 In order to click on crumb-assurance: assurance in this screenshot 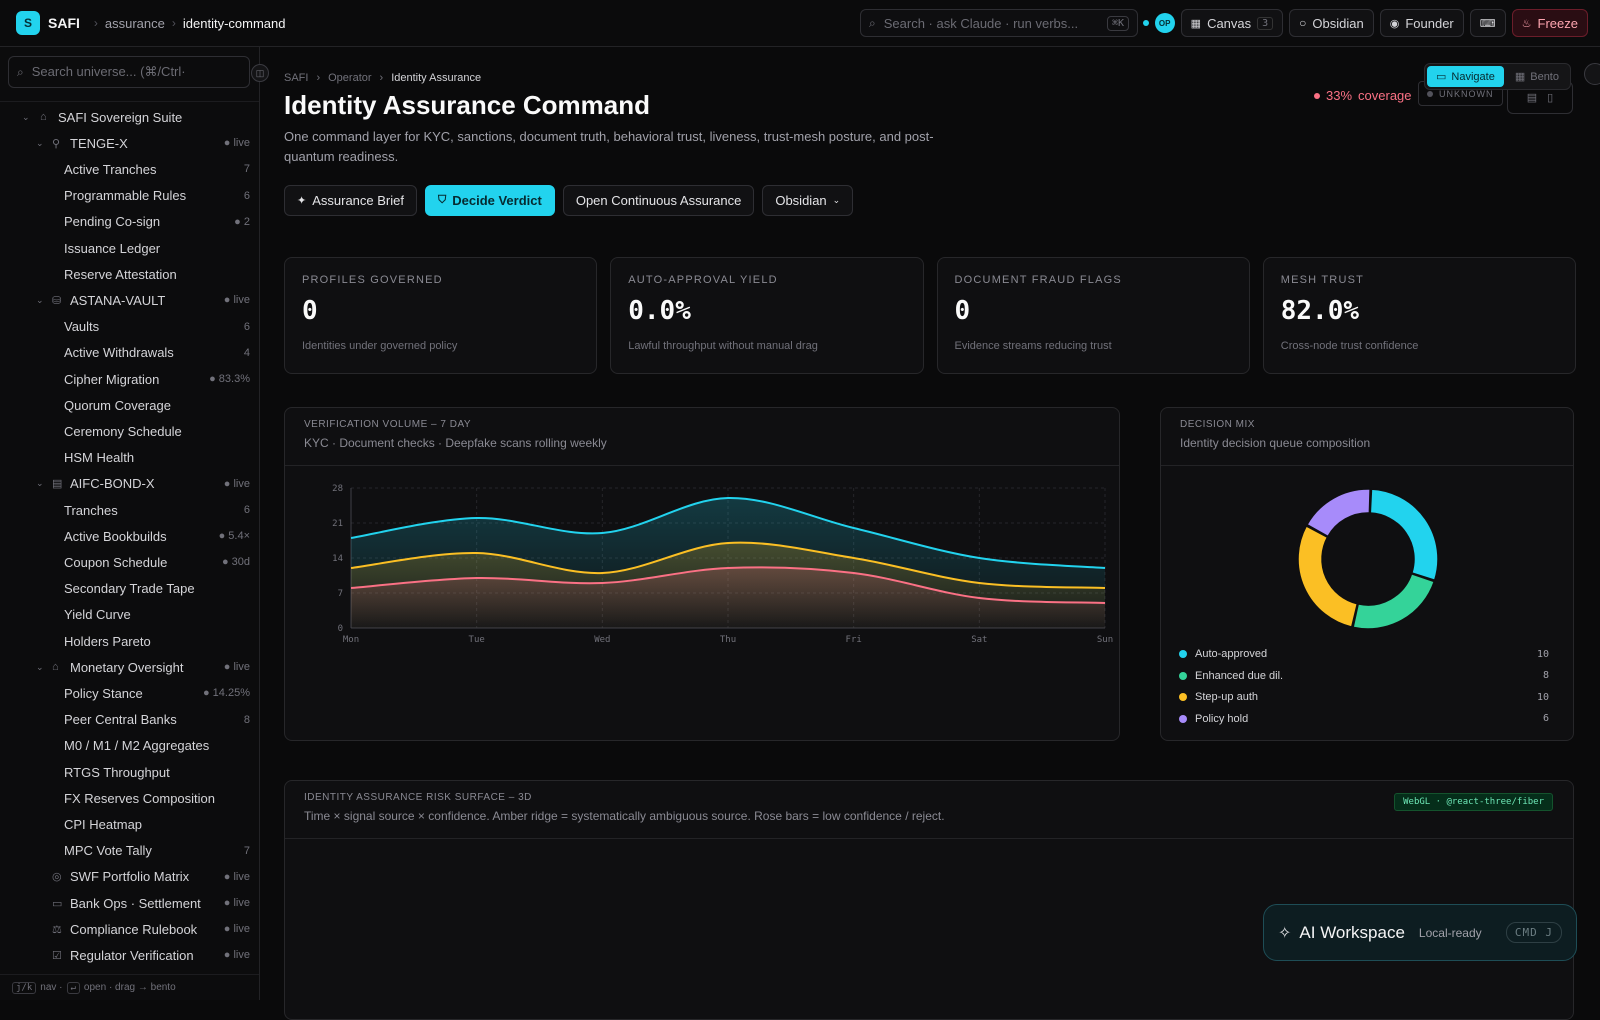, I will do `click(134, 23)`.